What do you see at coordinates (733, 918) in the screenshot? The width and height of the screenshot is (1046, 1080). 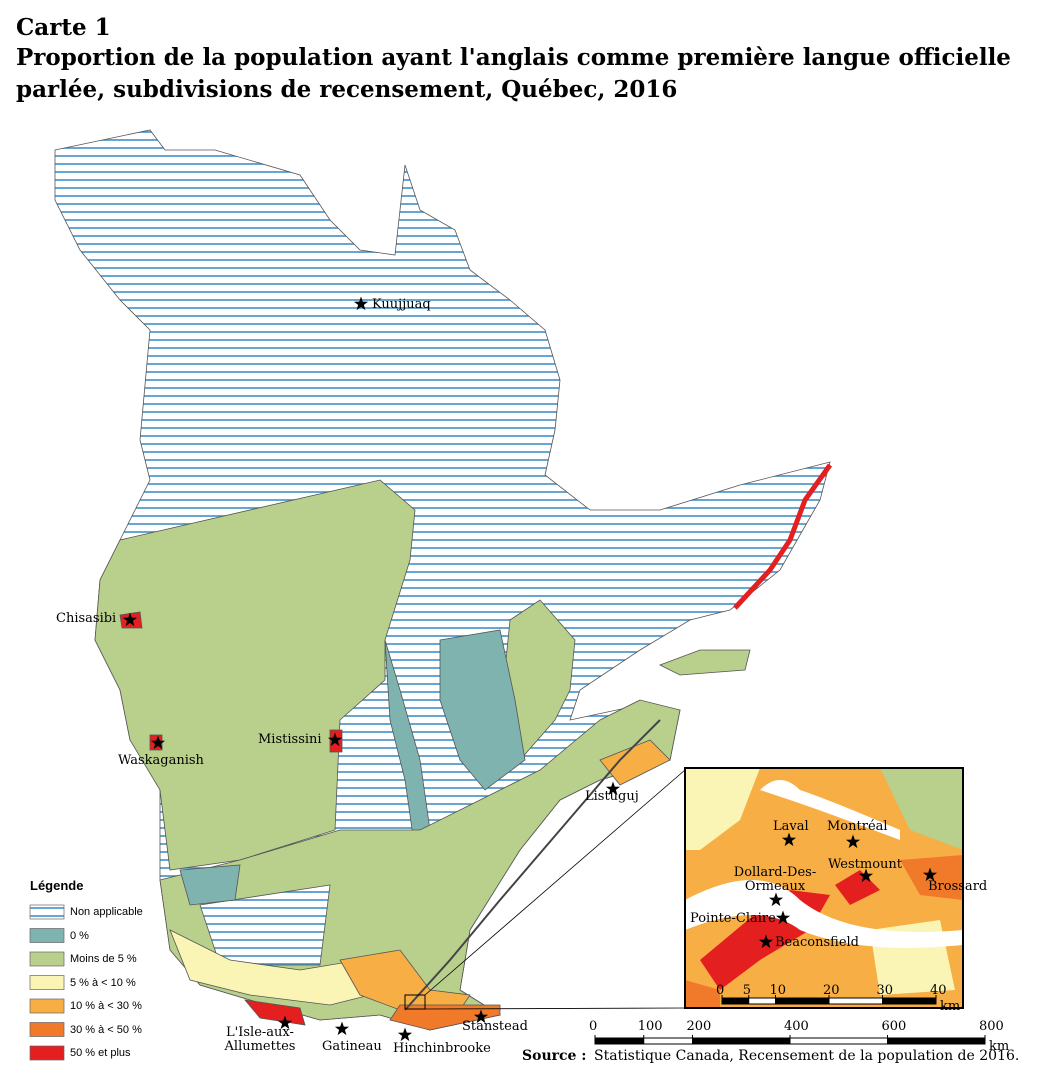 I see `inset-place-label: Pointe-Claire` at bounding box center [733, 918].